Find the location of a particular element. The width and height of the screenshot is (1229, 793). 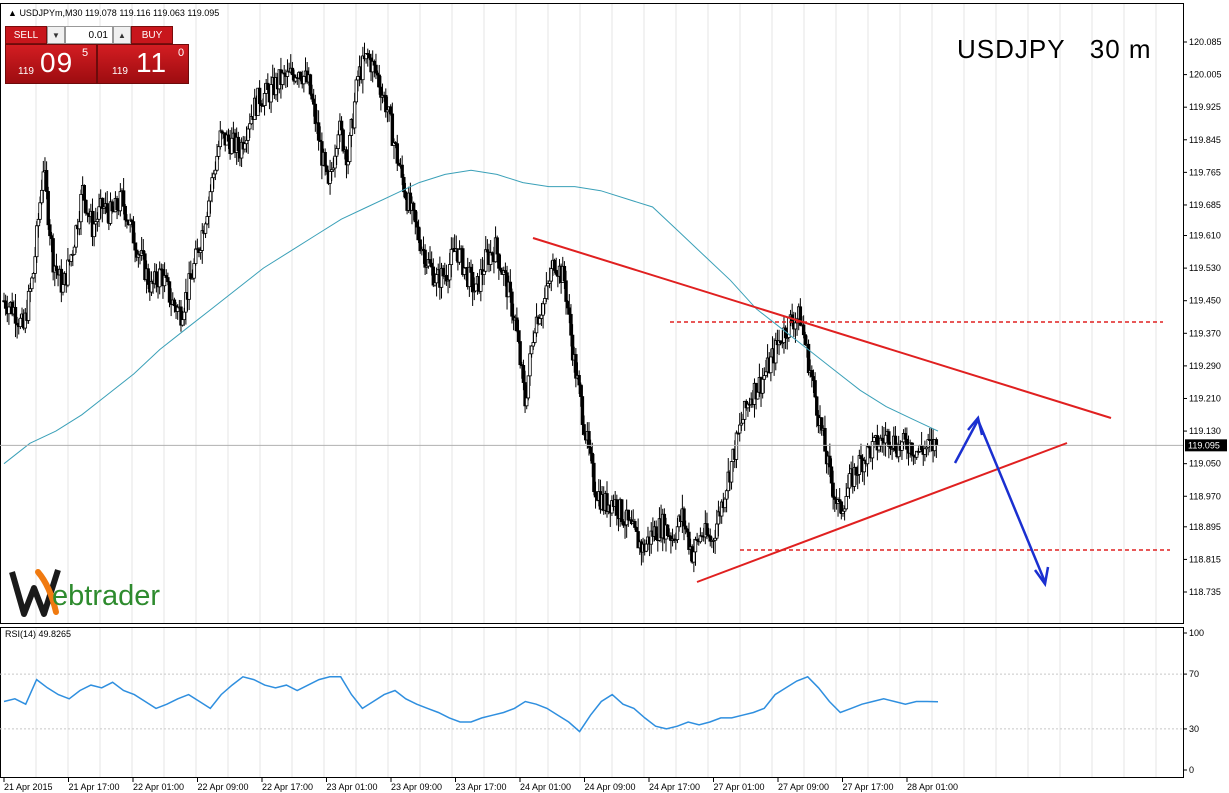

sell-price-big: 09 is located at coordinates (57, 62).